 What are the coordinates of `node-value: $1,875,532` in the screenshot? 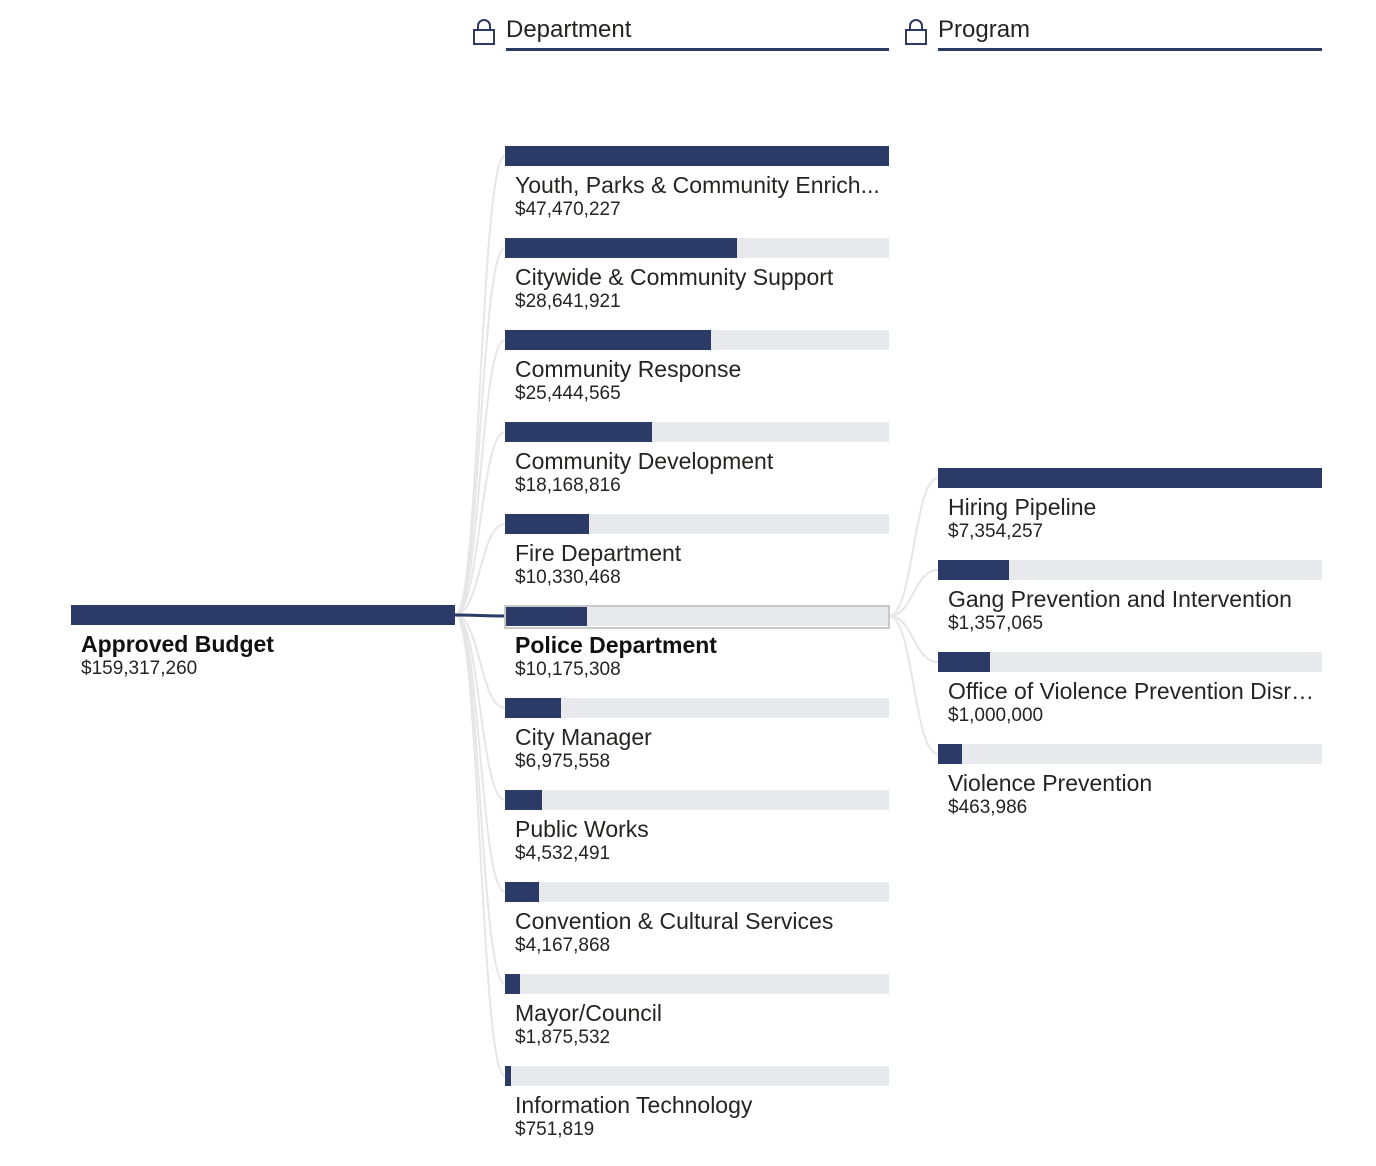 It's located at (563, 1037).